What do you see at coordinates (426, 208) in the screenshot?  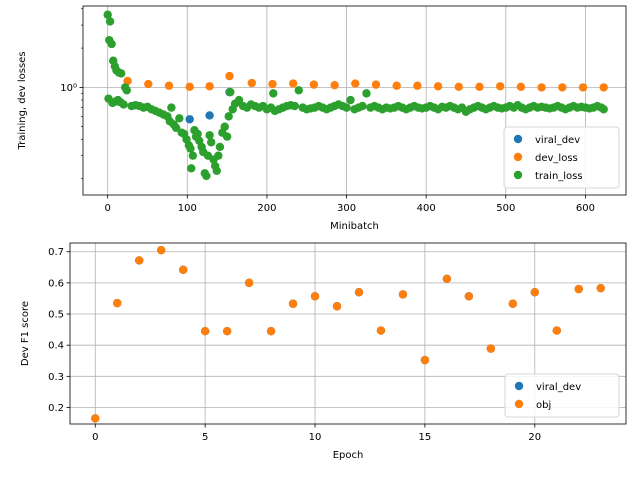 I see `x-tick-label: 400` at bounding box center [426, 208].